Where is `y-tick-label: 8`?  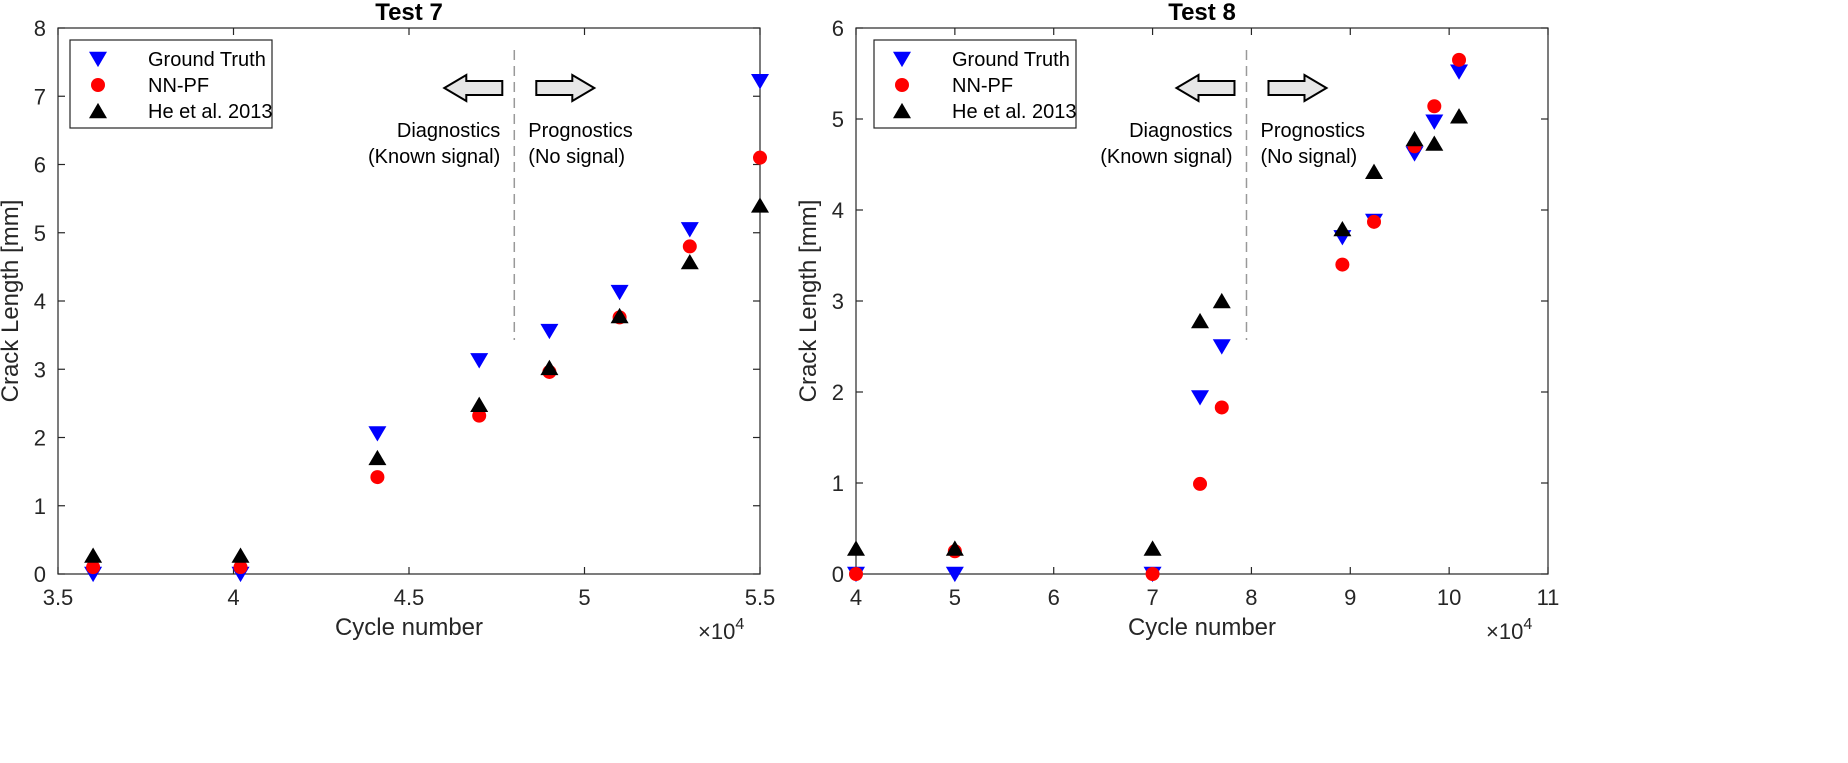
y-tick-label: 8 is located at coordinates (40, 28).